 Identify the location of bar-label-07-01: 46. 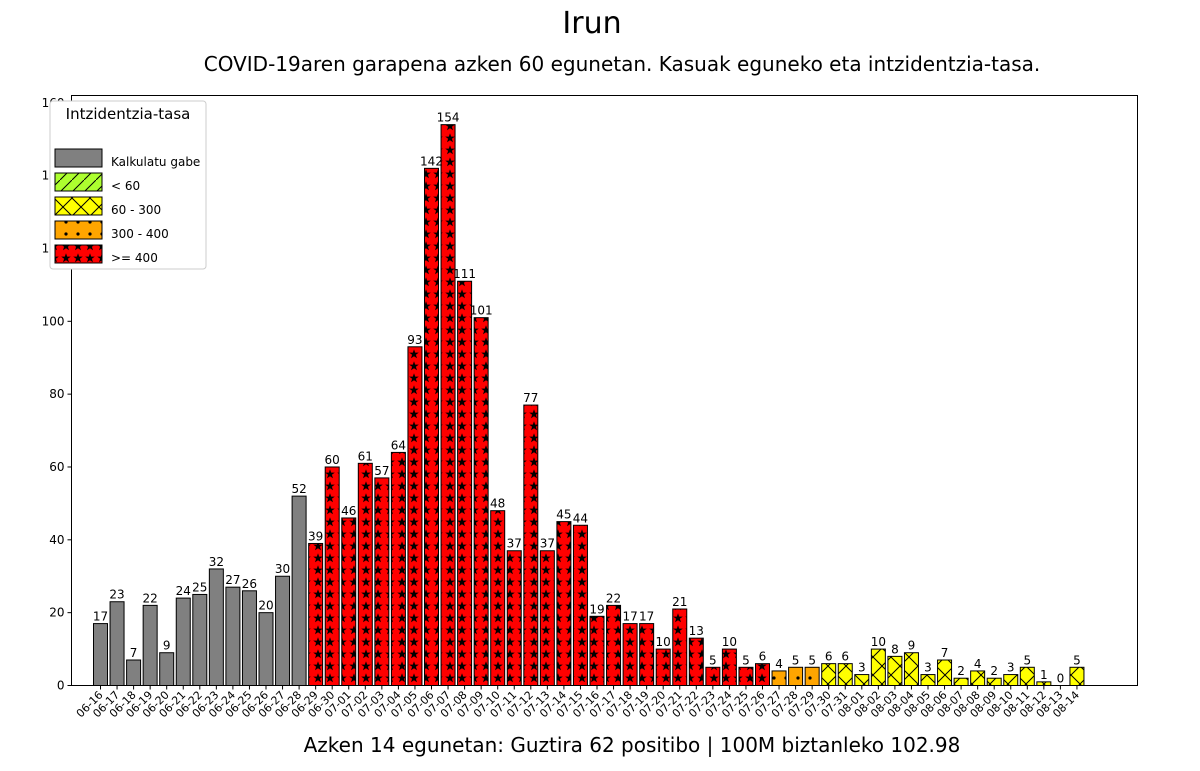
(348, 511).